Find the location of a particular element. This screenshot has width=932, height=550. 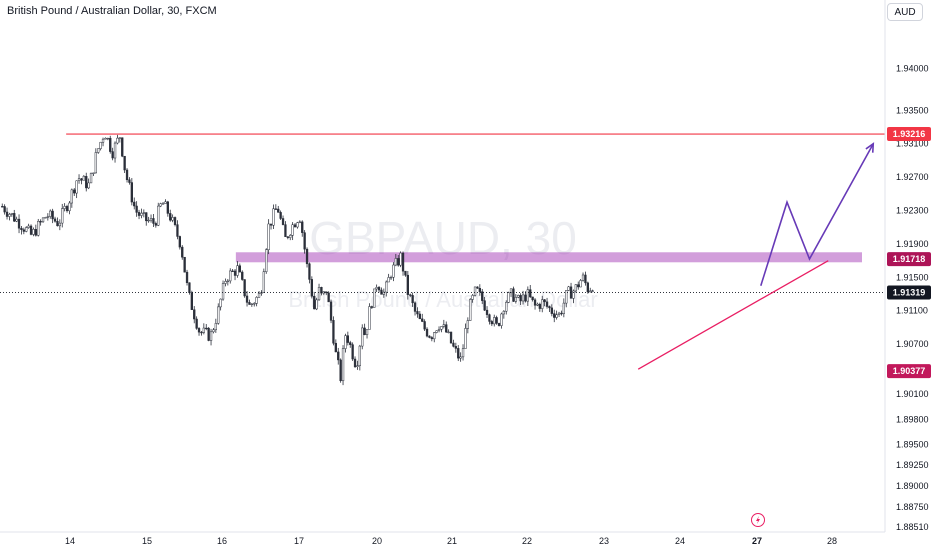

watermark-description: British Pound / Australian Dollar is located at coordinates (442, 299).